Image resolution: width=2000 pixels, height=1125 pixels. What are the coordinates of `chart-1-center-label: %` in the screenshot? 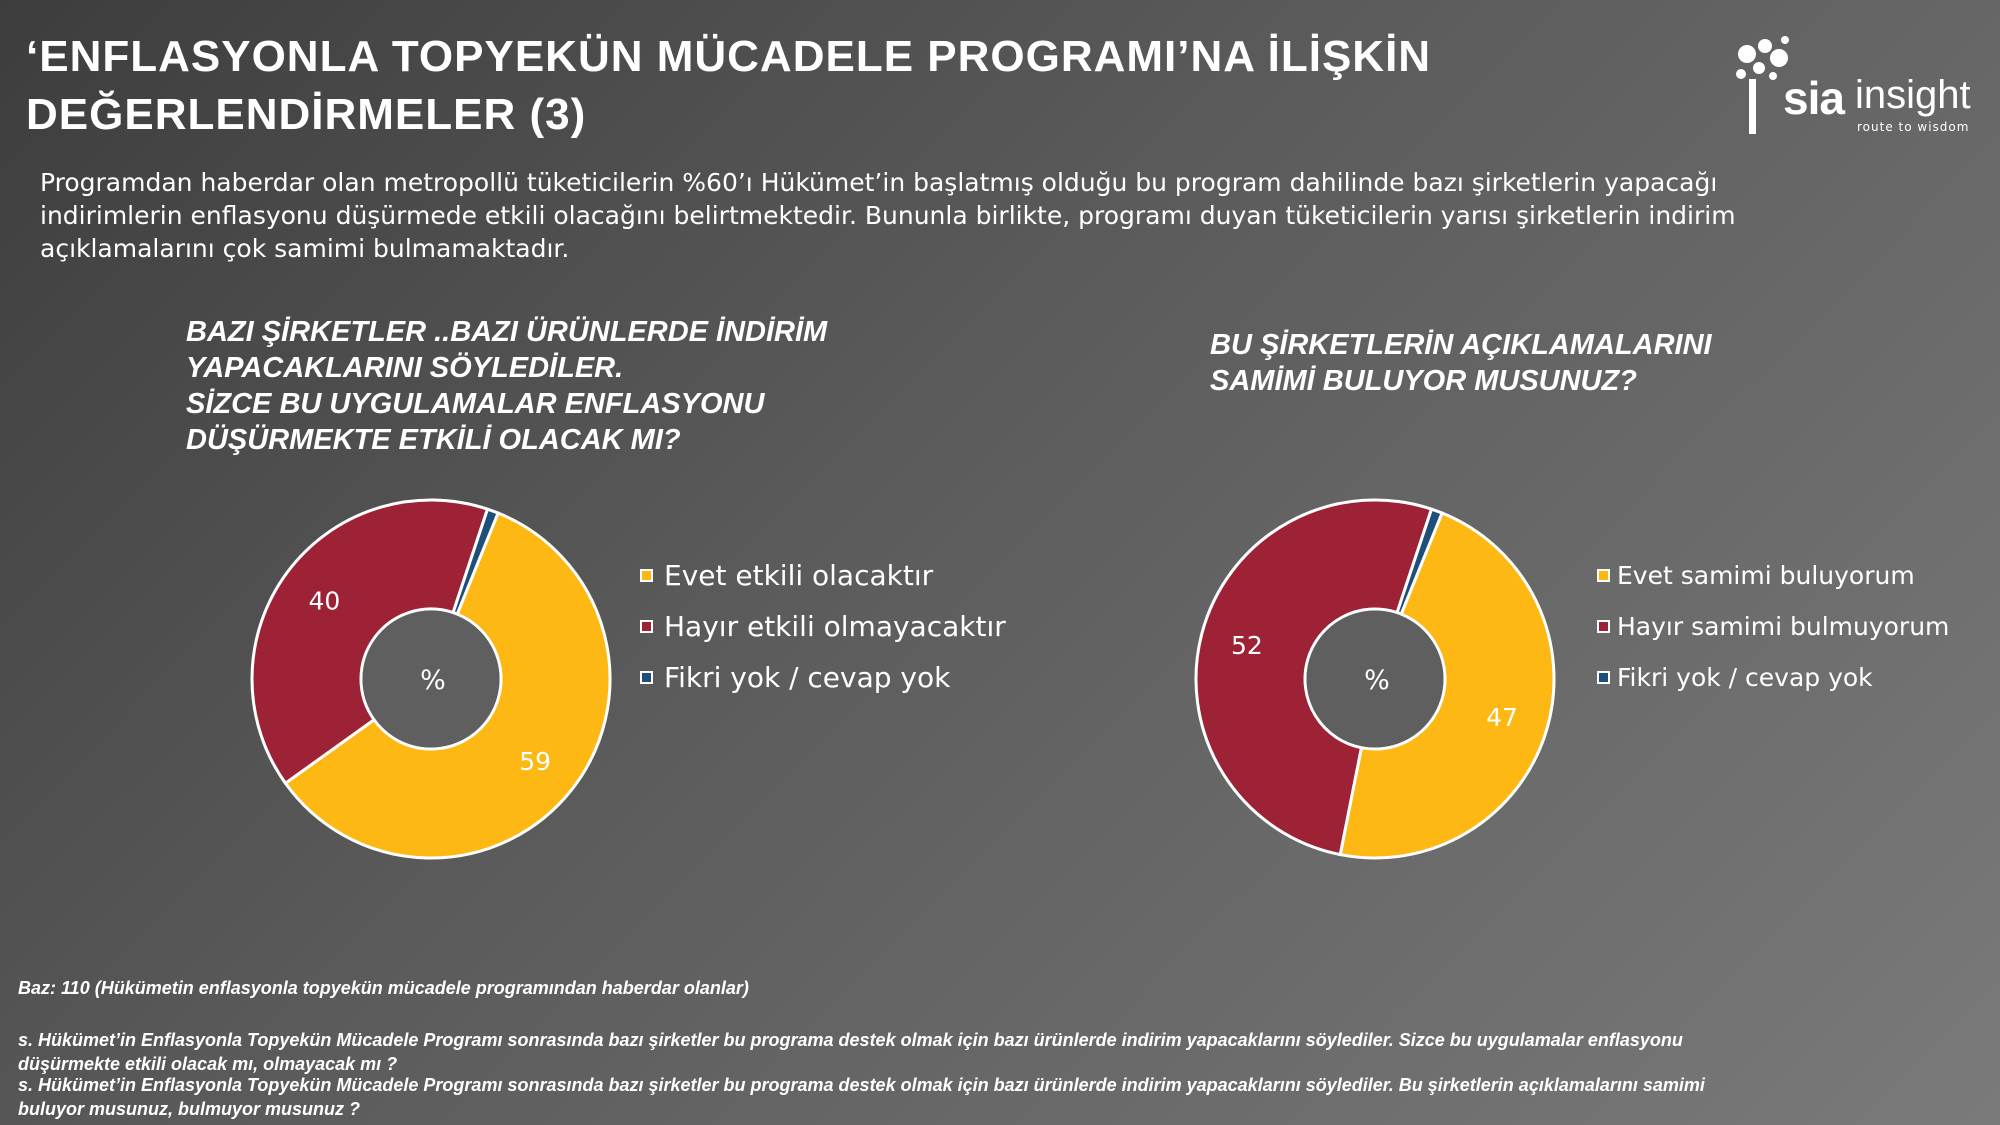 It's located at (433, 680).